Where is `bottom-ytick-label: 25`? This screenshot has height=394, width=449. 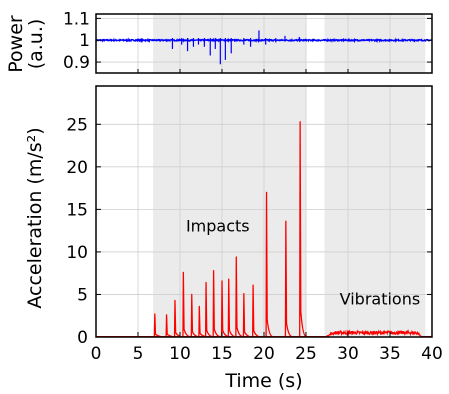
bottom-ytick-label: 25 is located at coordinates (77, 125).